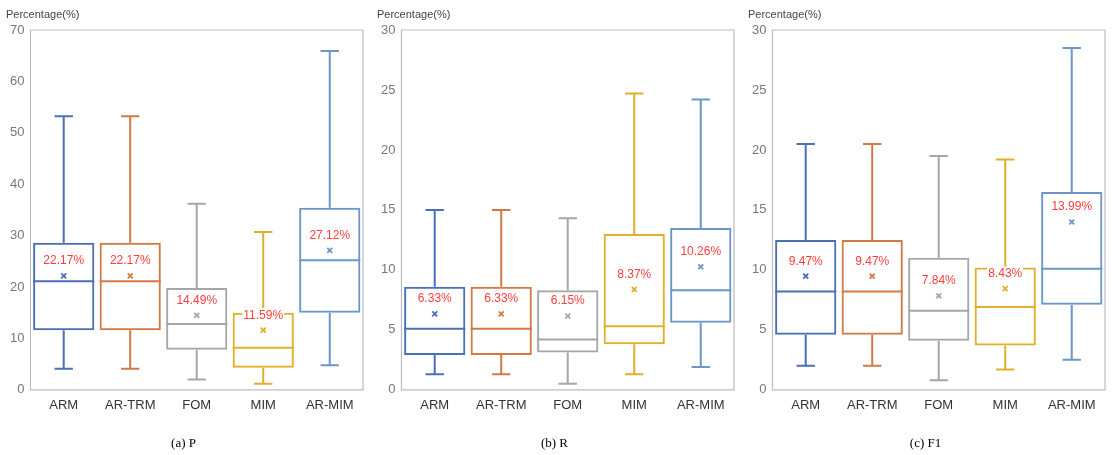  I want to click on annotation: 7.84%, so click(939, 280).